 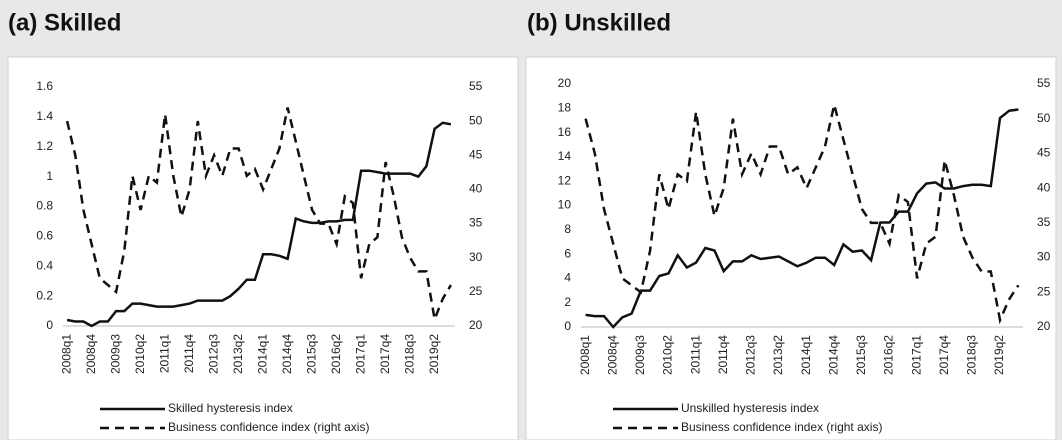 What do you see at coordinates (567, 229) in the screenshot?
I see `y-tick-label: 8` at bounding box center [567, 229].